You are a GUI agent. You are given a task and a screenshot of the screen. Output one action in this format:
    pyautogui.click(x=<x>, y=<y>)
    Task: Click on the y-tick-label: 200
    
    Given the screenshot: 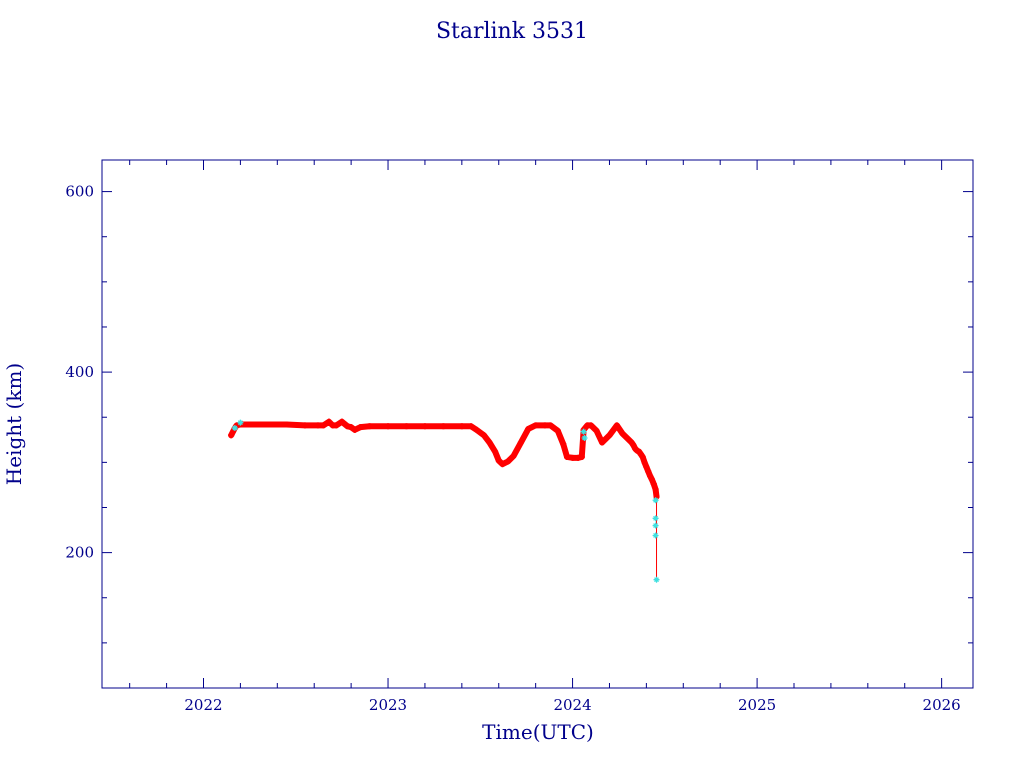 What is the action you would take?
    pyautogui.click(x=79, y=553)
    